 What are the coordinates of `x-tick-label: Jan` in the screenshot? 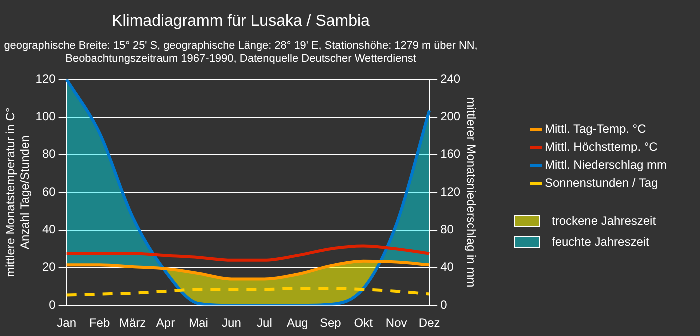 It's located at (66, 323).